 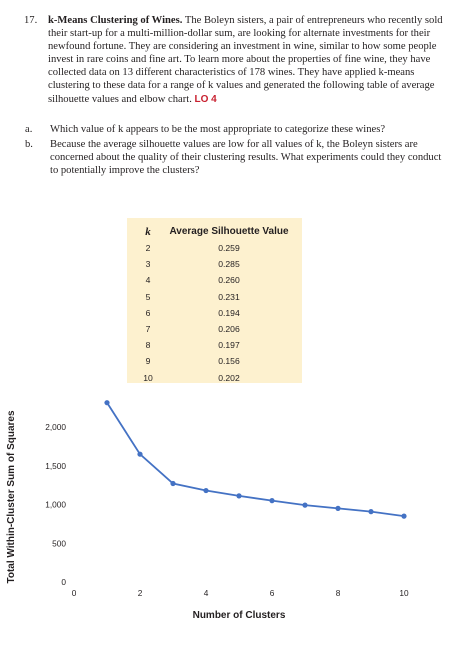 I want to click on cell-silhouette: 0.156, so click(x=229, y=361).